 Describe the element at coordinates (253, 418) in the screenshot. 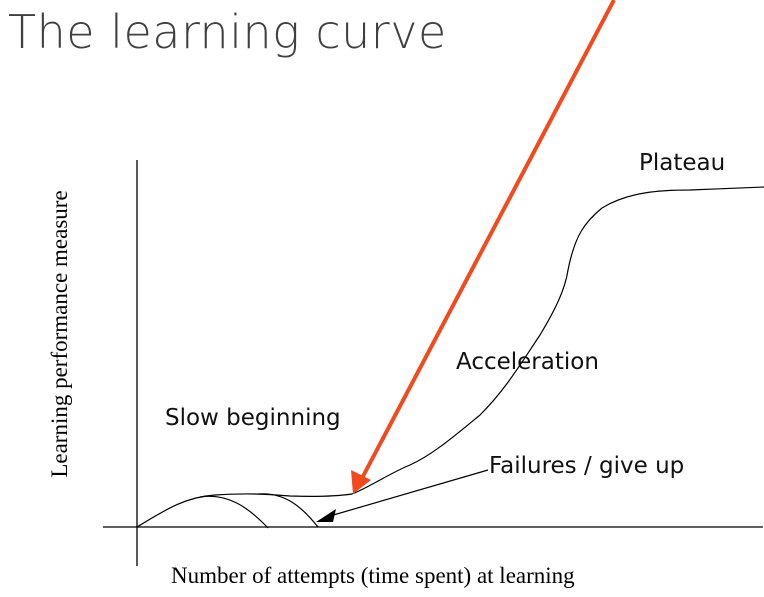

I see `label-slow-beginning: Slow beginning` at that location.